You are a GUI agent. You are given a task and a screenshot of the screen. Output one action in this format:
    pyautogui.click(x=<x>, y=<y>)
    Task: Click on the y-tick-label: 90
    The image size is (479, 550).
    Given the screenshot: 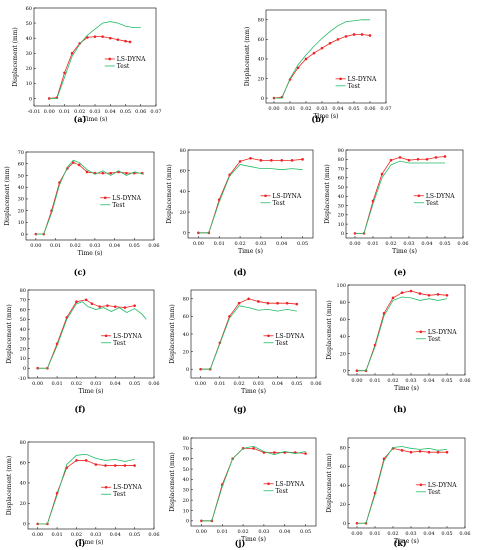 What is the action you would take?
    pyautogui.click(x=341, y=151)
    